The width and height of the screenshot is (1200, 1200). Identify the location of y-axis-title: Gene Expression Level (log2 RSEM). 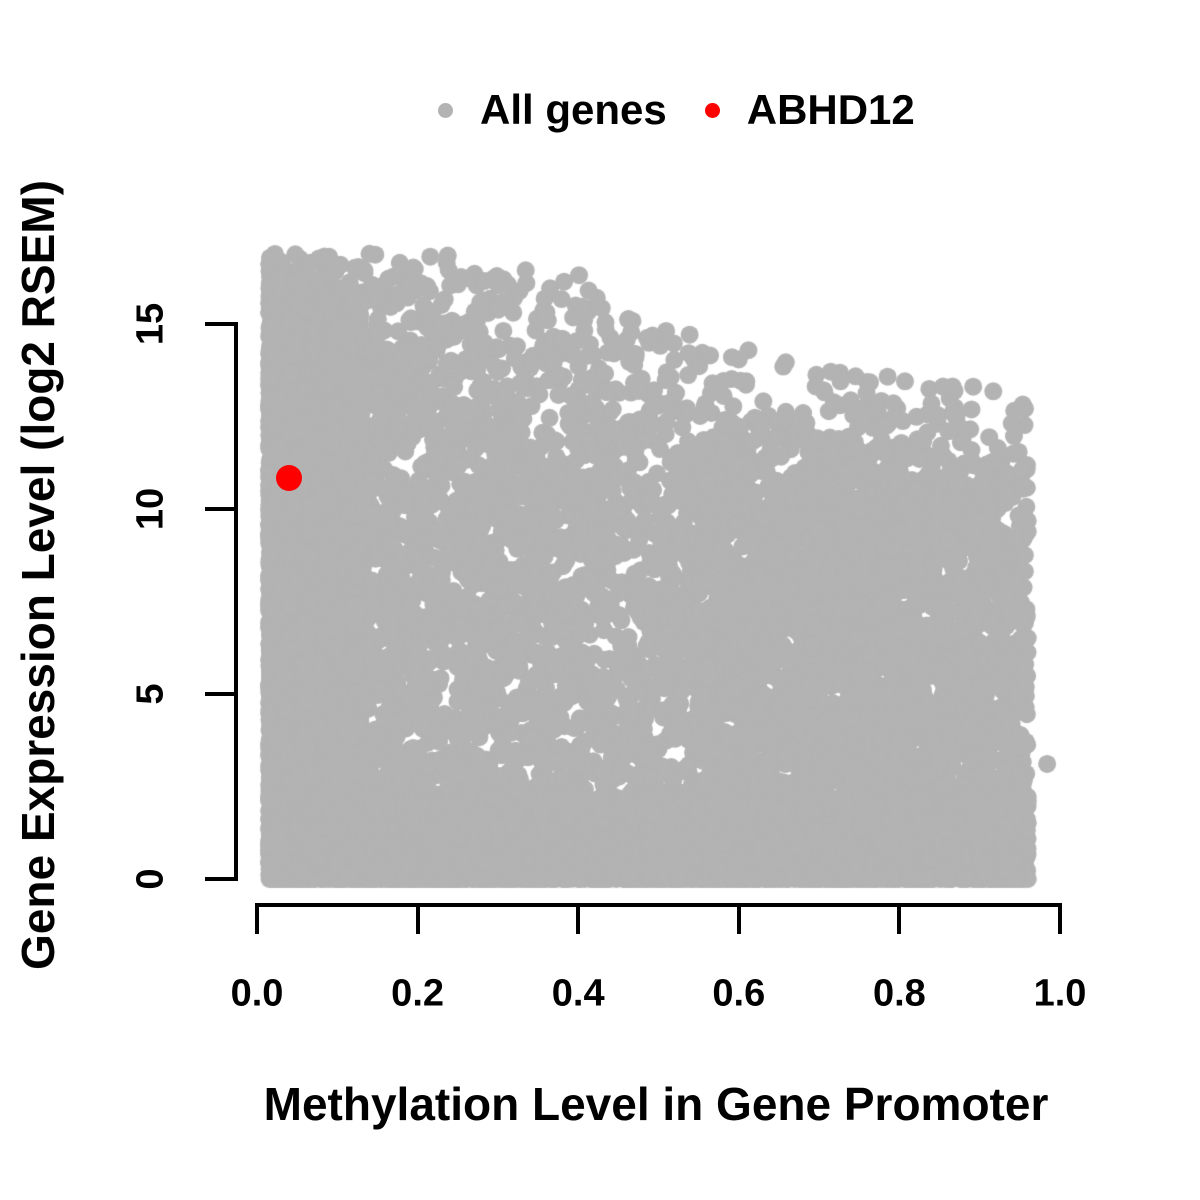
(38, 575).